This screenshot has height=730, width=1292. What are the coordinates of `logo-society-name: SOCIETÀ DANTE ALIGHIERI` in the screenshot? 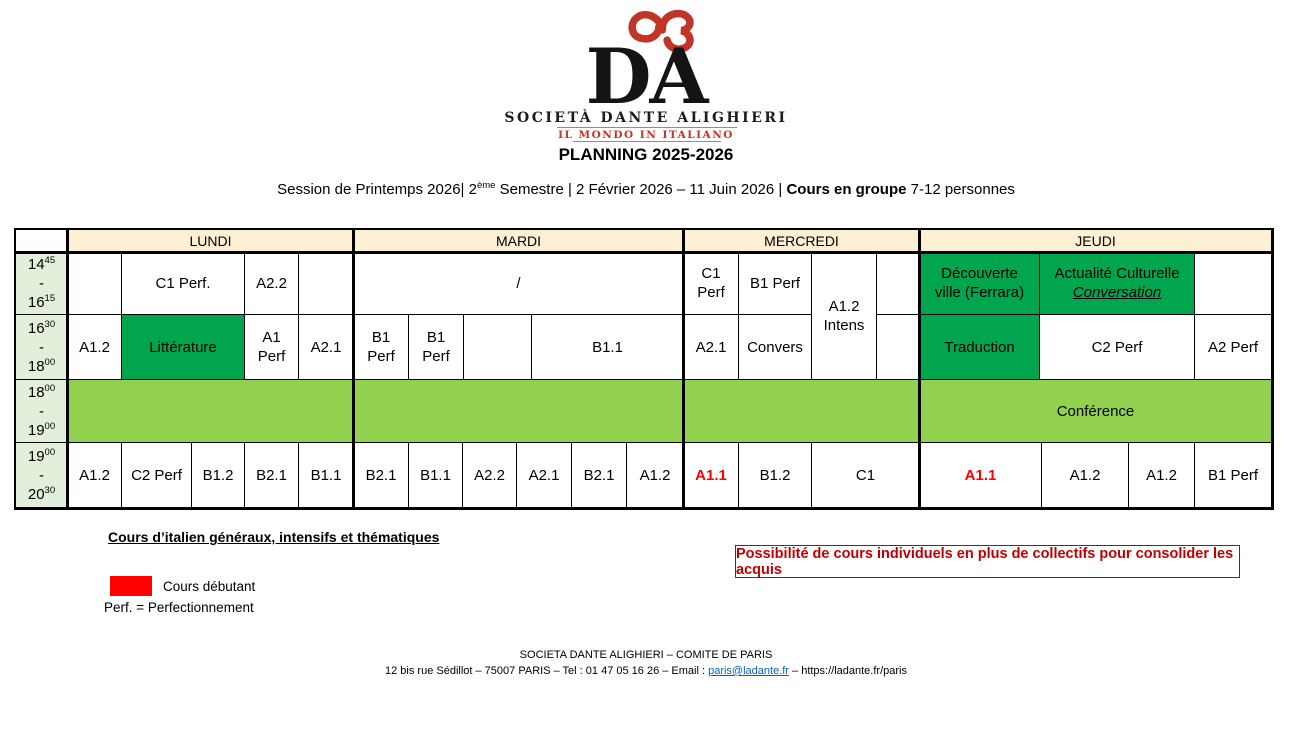 It's located at (646, 118).